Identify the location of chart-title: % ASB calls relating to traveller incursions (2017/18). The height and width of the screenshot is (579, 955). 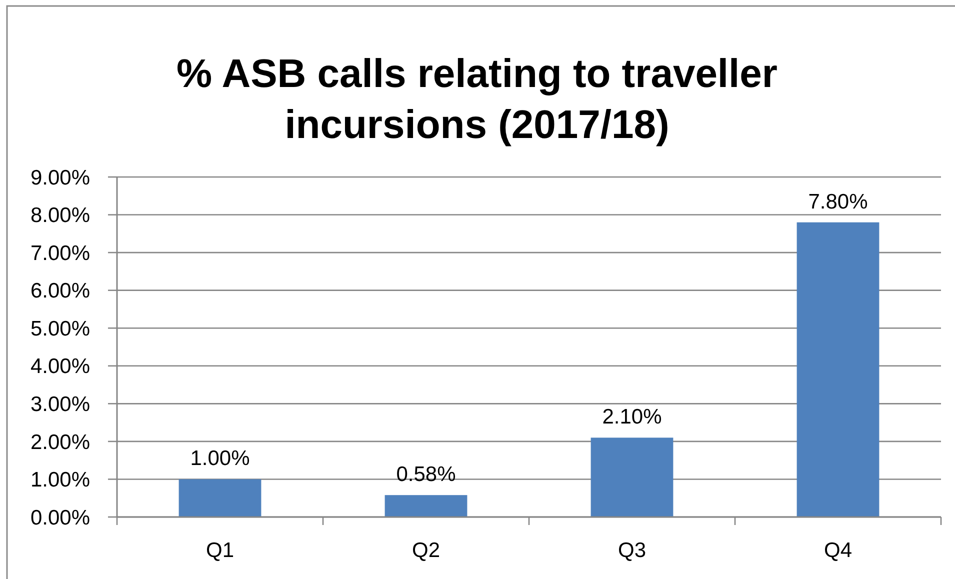
(477, 99).